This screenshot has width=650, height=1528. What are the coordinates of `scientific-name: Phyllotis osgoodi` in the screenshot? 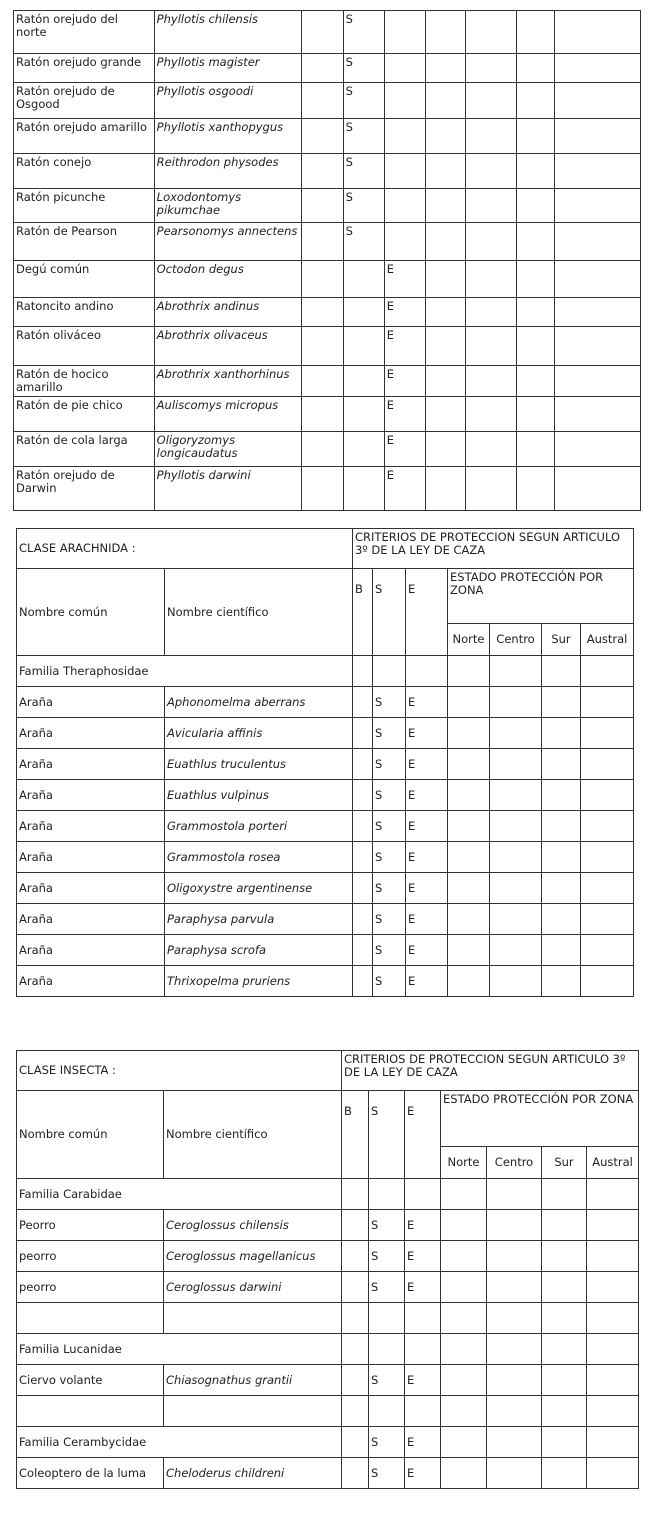 It's located at (228, 100).